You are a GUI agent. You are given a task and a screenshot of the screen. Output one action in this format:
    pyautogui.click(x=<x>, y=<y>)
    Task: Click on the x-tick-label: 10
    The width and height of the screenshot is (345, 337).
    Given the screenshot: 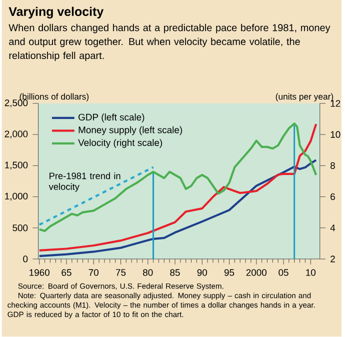 What is the action you would take?
    pyautogui.click(x=311, y=272)
    